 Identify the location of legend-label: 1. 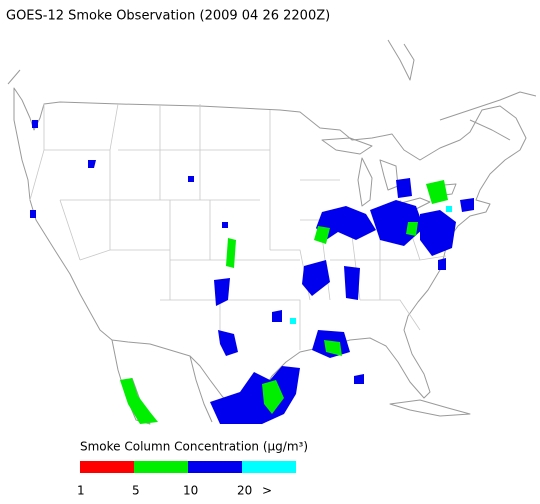
(81, 491).